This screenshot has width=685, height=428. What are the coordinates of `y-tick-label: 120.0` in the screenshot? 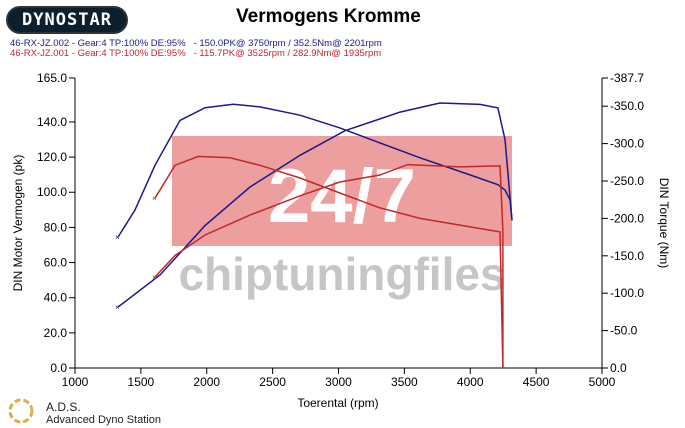 It's located at (52, 157).